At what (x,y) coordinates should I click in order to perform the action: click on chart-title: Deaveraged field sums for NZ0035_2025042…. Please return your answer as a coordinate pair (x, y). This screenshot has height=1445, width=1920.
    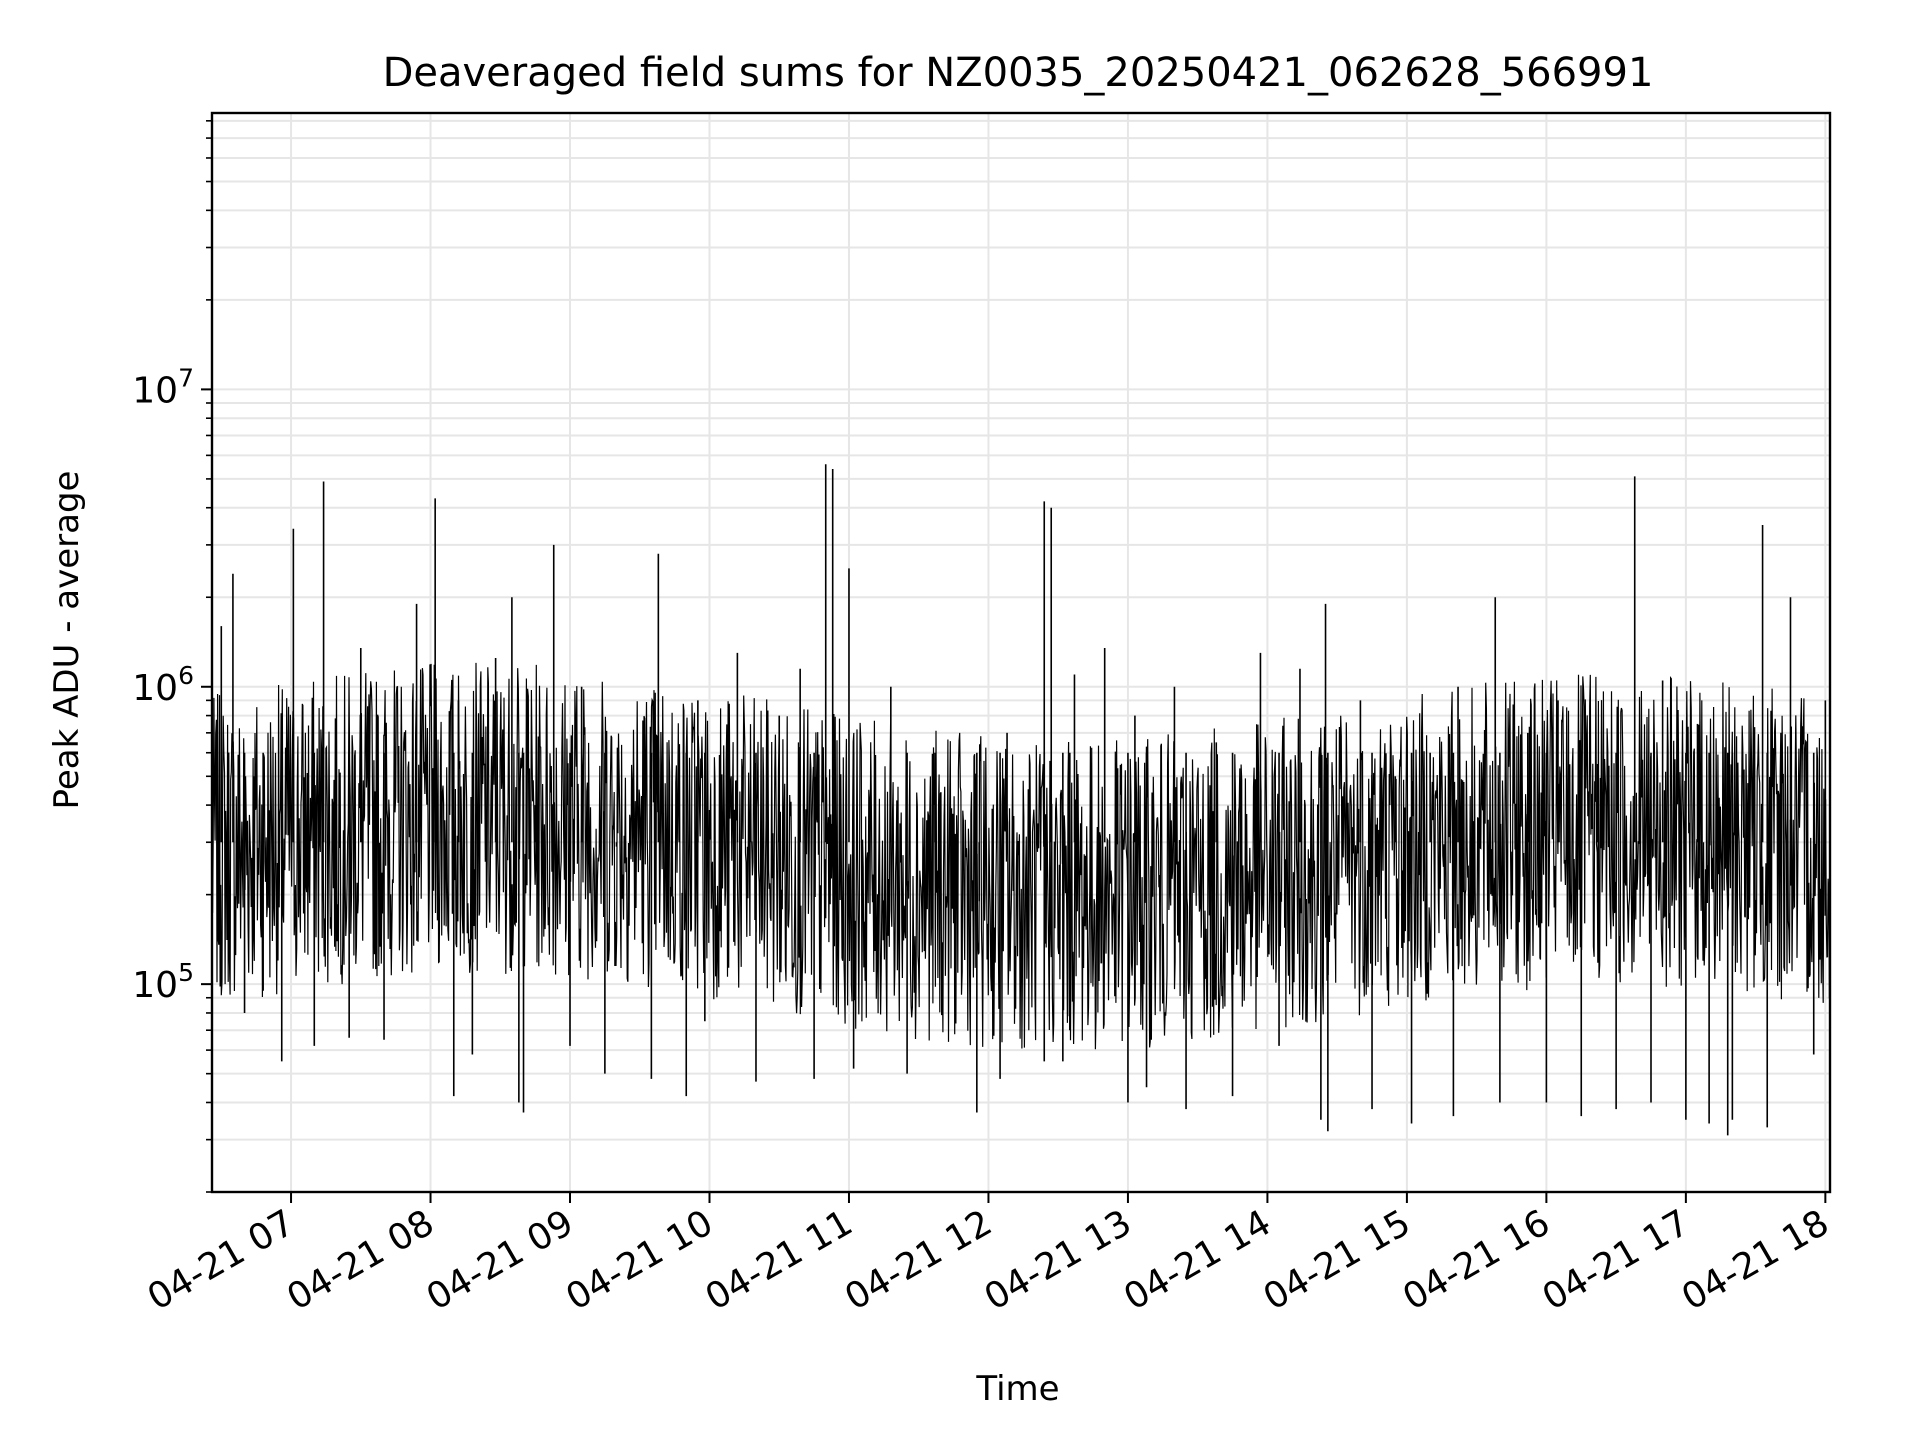
    Looking at the image, I should click on (1018, 73).